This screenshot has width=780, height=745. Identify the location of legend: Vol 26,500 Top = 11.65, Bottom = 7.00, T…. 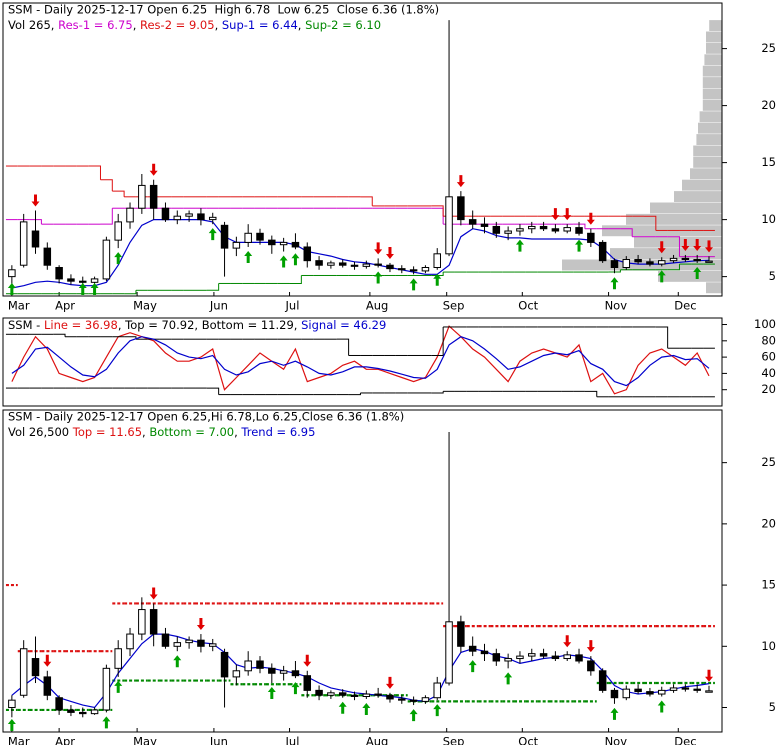
(161, 432).